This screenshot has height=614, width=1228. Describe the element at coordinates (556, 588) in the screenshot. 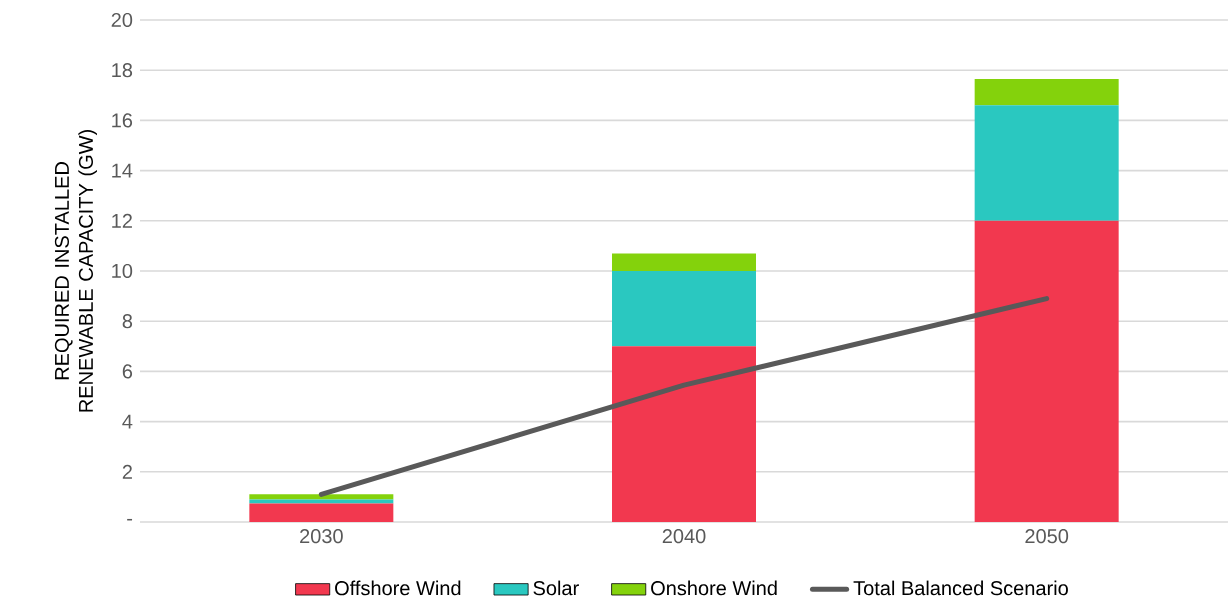

I see `legend-label: Solar` at that location.